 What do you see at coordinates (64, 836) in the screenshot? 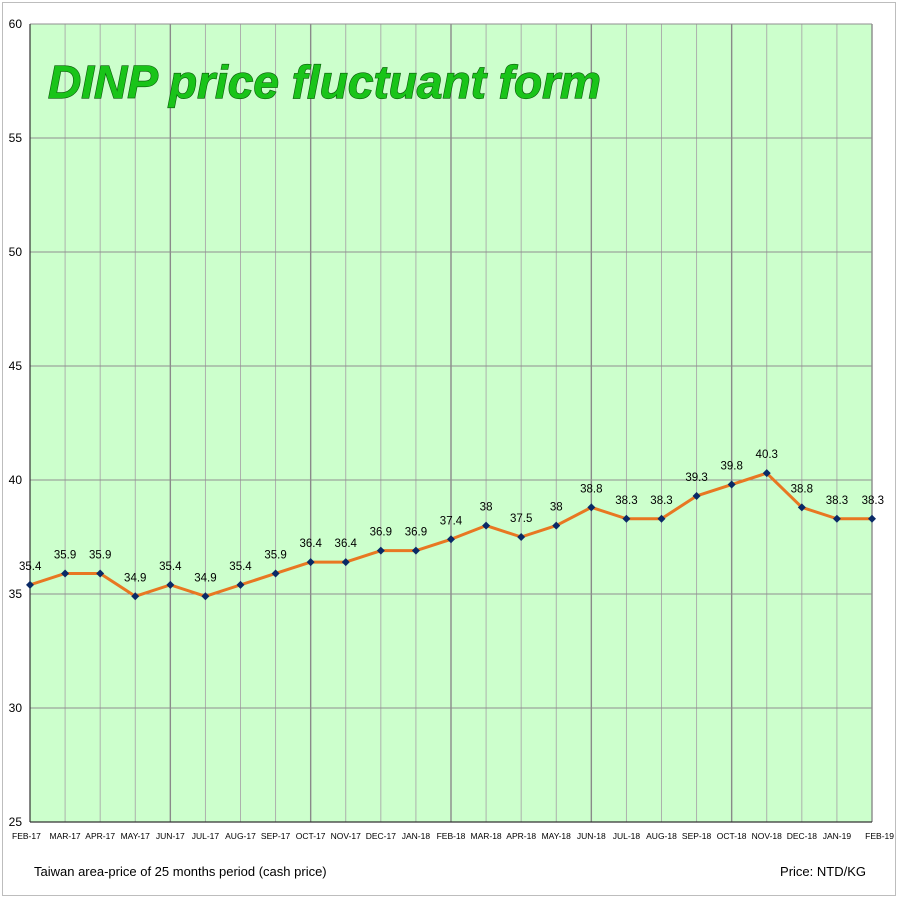
I see `x-tick-label: MAR-17` at bounding box center [64, 836].